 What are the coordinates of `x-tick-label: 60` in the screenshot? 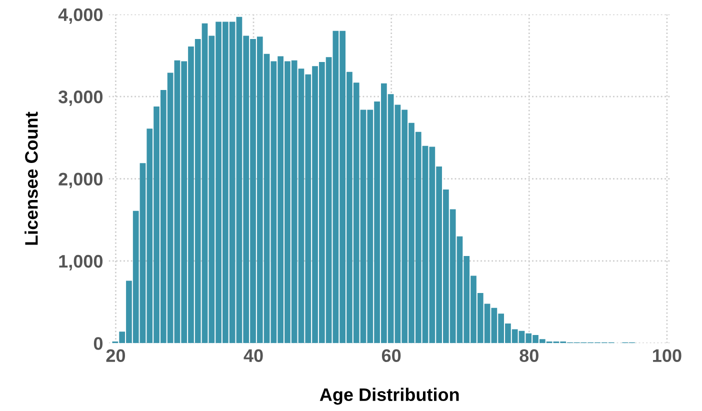 It's located at (391, 355).